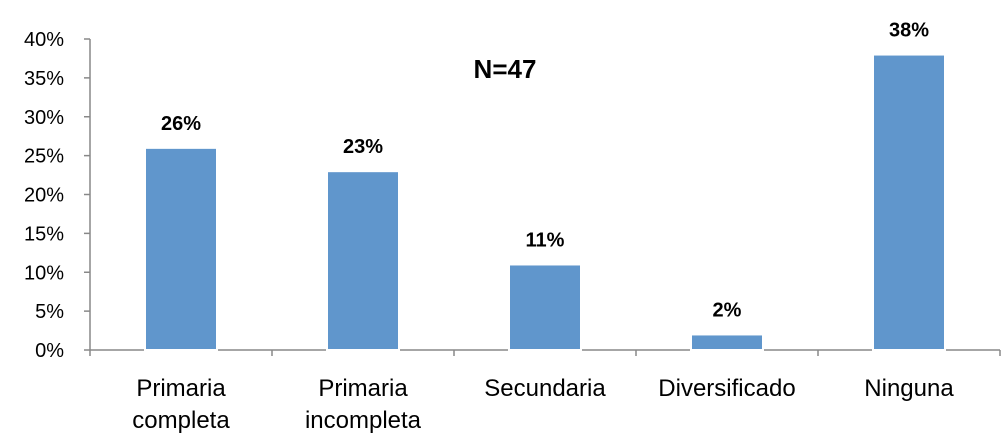 This screenshot has width=1005, height=436. I want to click on category-label: Primaria completa, so click(181, 404).